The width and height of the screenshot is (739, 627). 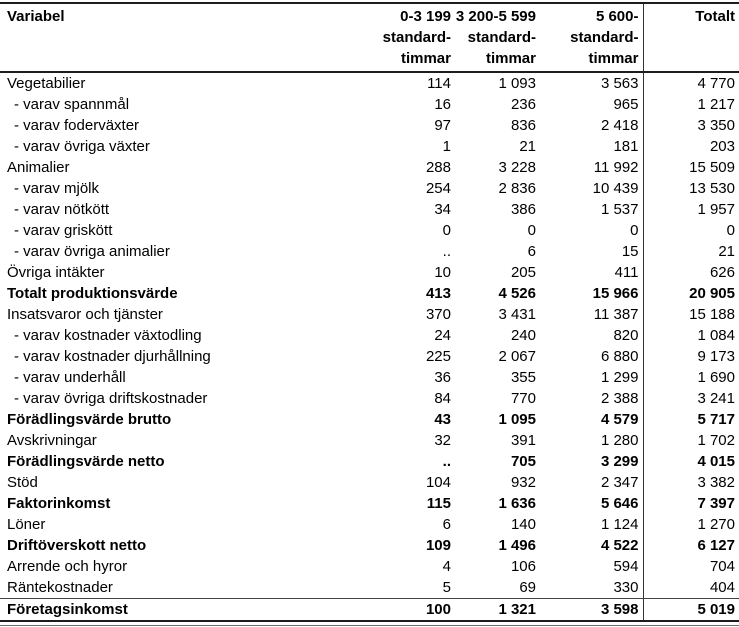 I want to click on table-row: - varav underhåll 36 355 1 299 1 690, so click(x=369, y=377).